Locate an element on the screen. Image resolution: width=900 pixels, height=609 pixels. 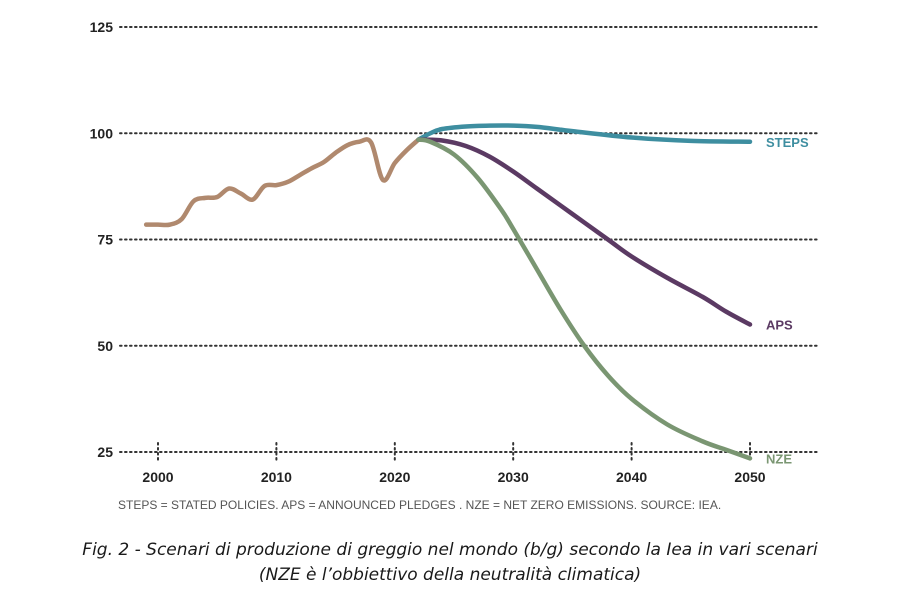
x-tick-label: 2000 is located at coordinates (157, 477).